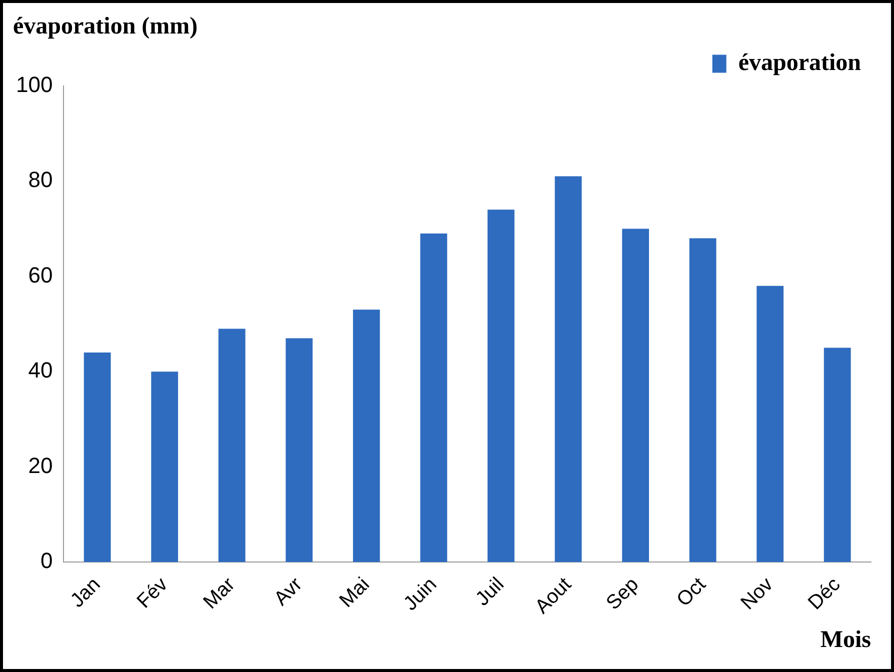 The height and width of the screenshot is (672, 894). I want to click on y-tick-label: 40, so click(40, 370).